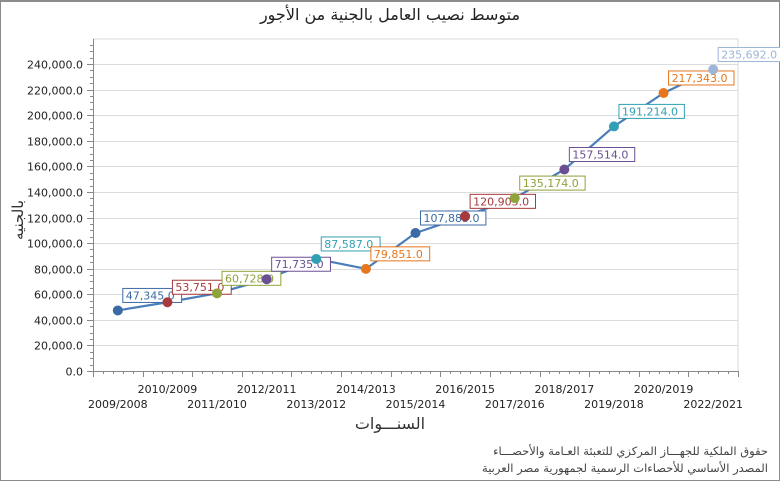 The image size is (780, 481). I want to click on x-tick-label: 2012/2011, so click(266, 389).